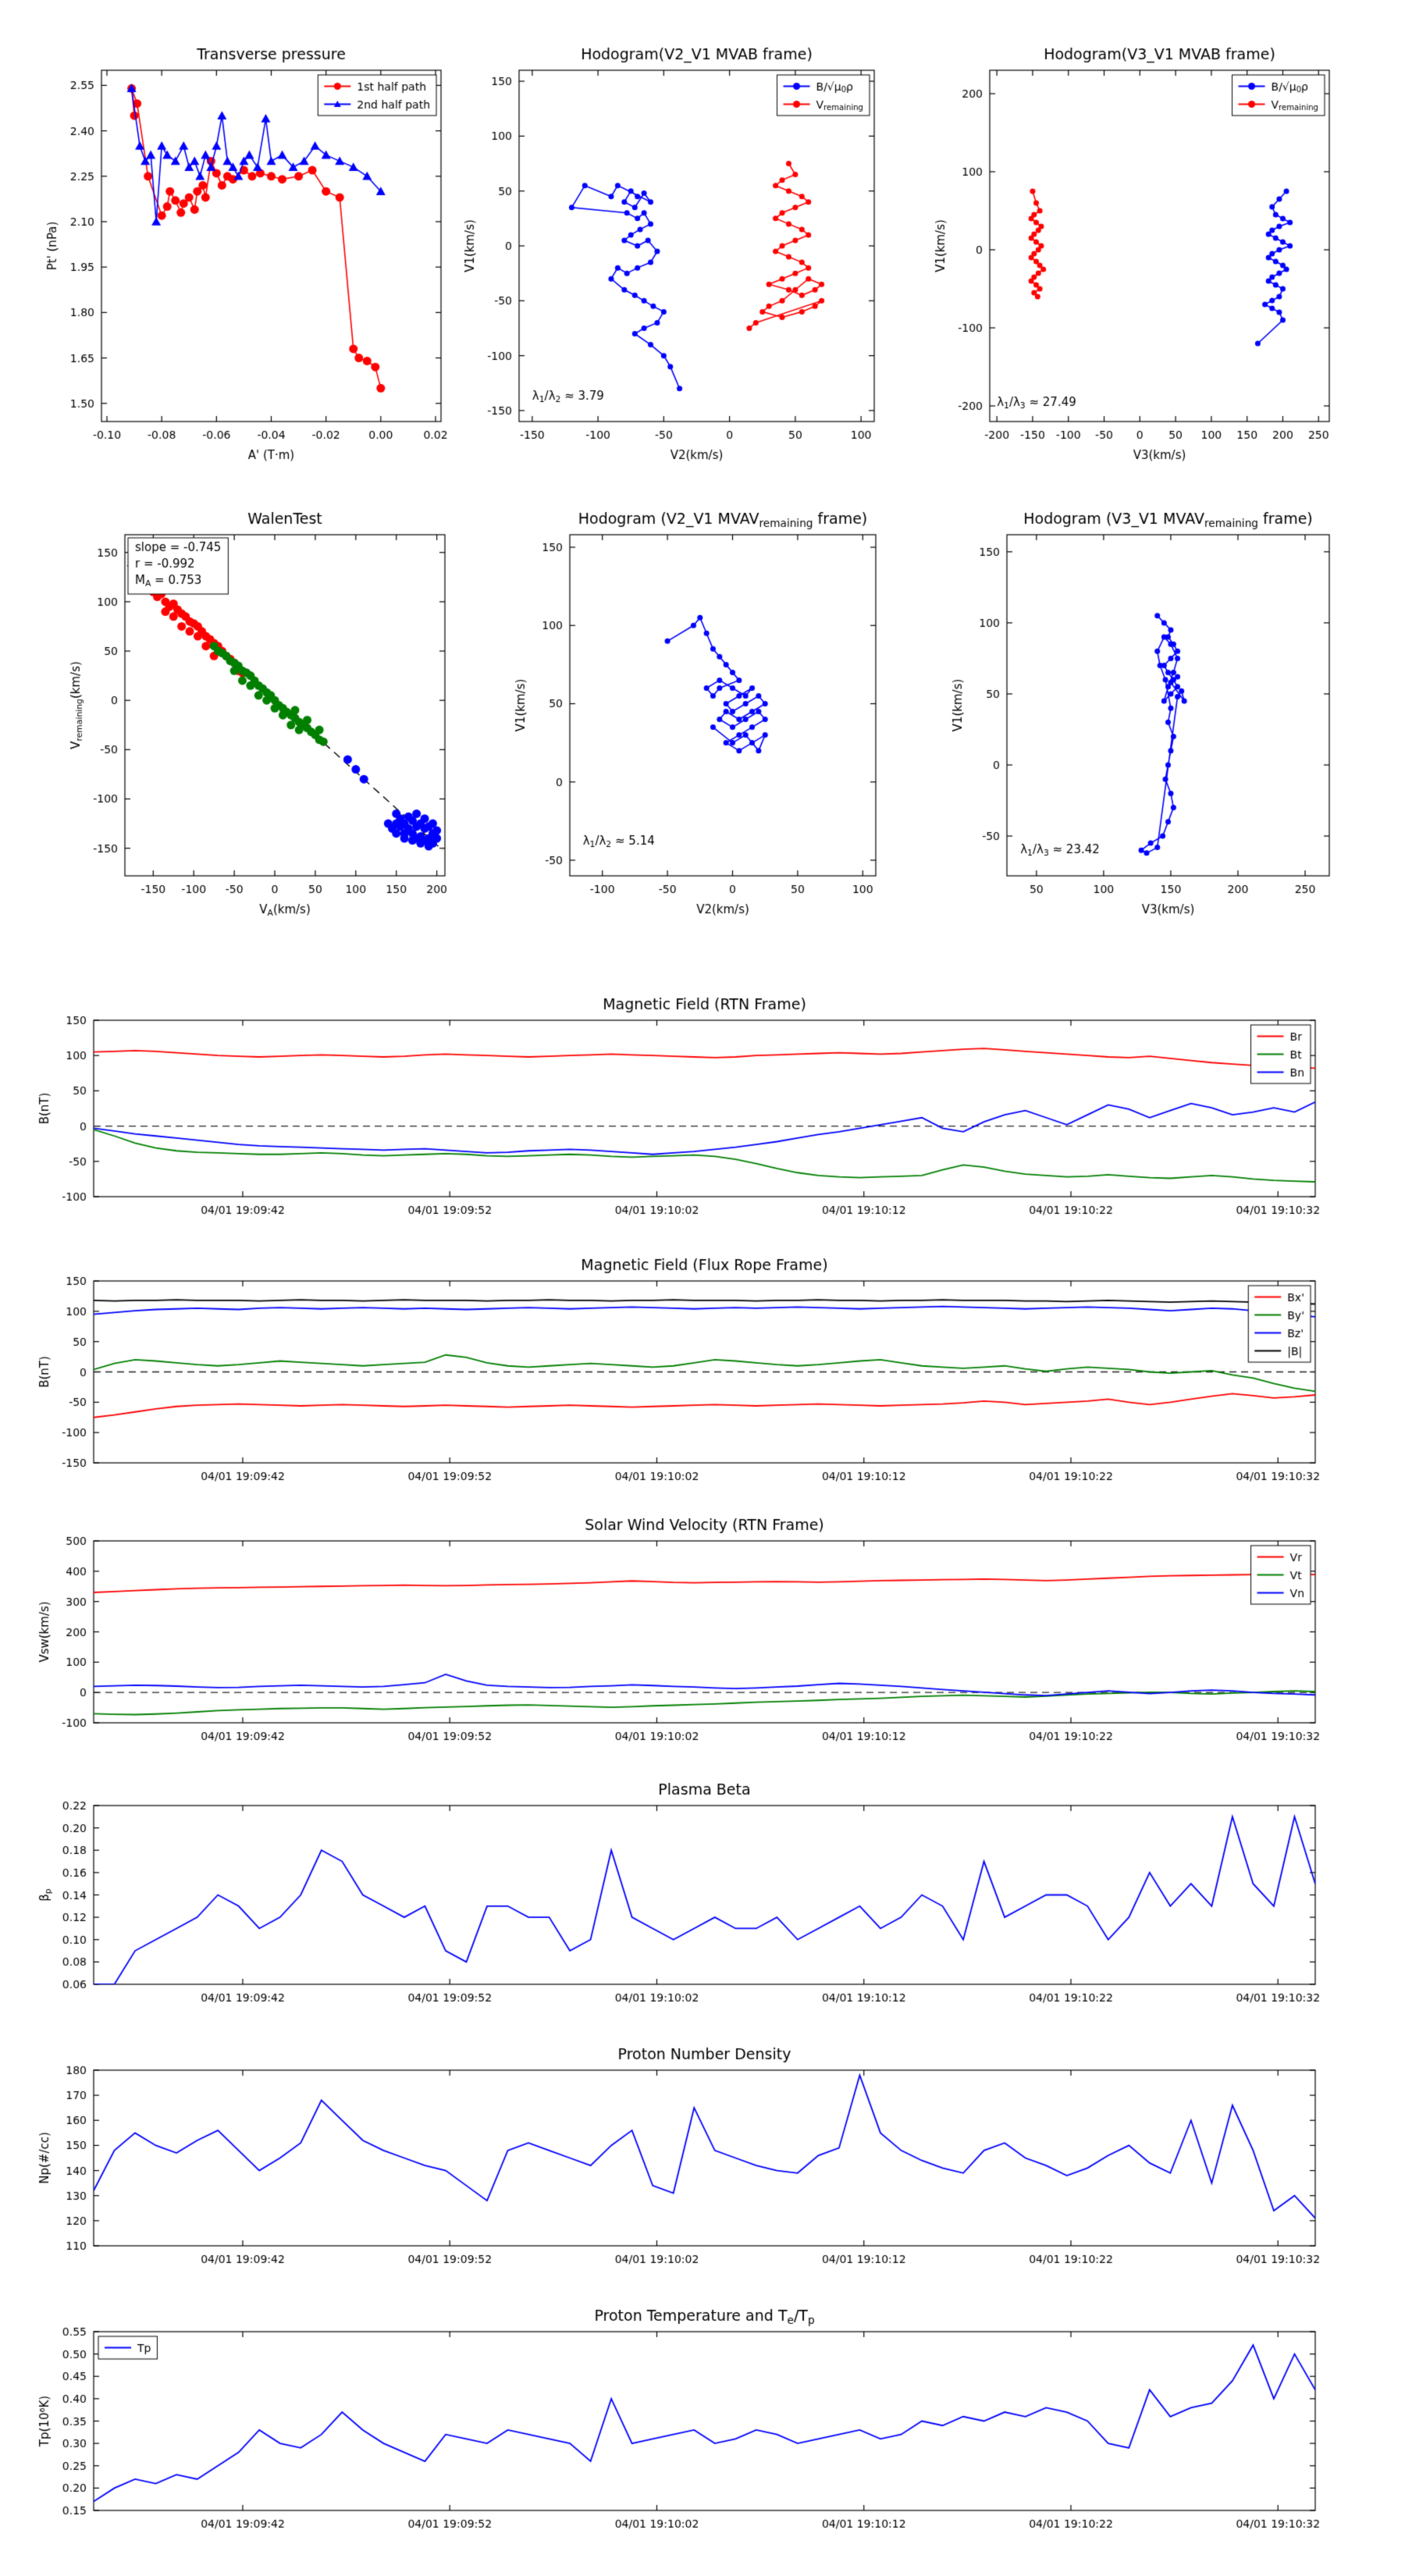 This screenshot has height=2576, width=1405. I want to click on chart-hodogram-v3-v1-mvav-remaining, so click(1145, 711).